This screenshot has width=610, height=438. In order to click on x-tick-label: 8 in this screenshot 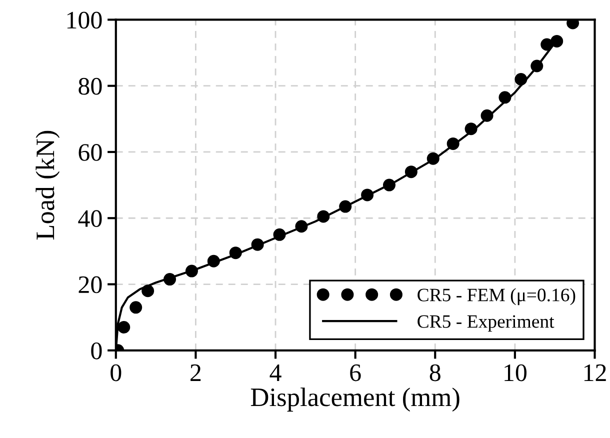, I will do `click(435, 373)`.